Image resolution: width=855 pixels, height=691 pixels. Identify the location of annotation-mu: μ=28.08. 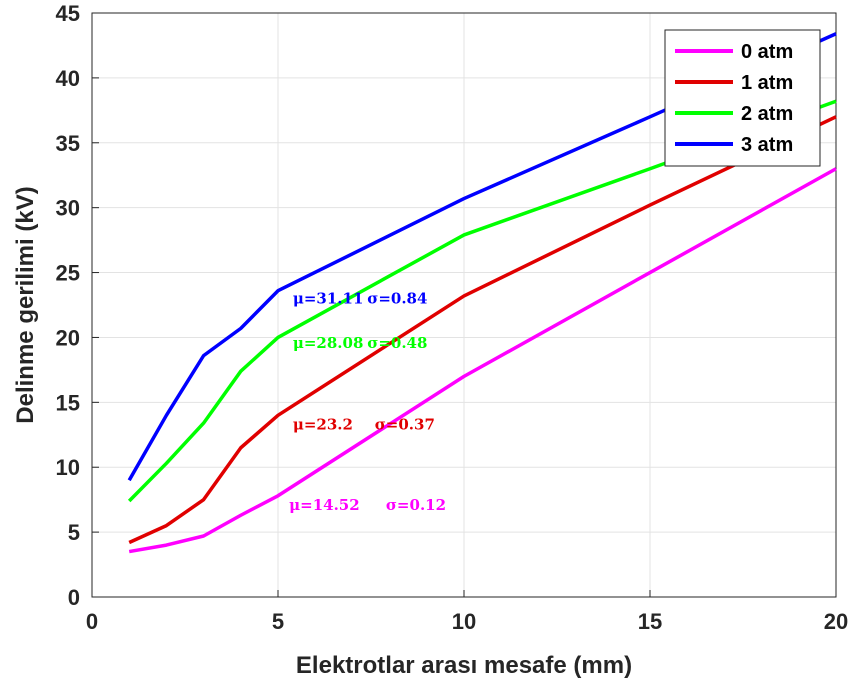
(328, 343).